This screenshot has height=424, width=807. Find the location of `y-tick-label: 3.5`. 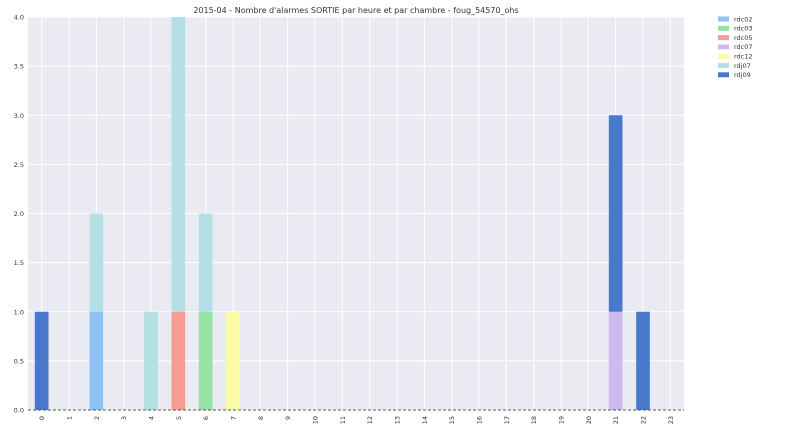

y-tick-label: 3.5 is located at coordinates (19, 67).